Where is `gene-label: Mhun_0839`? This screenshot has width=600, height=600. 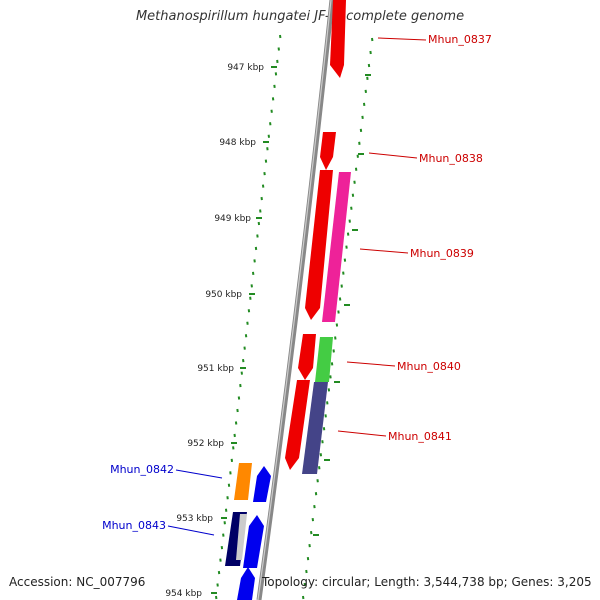
gene-label: Mhun_0839 is located at coordinates (442, 253).